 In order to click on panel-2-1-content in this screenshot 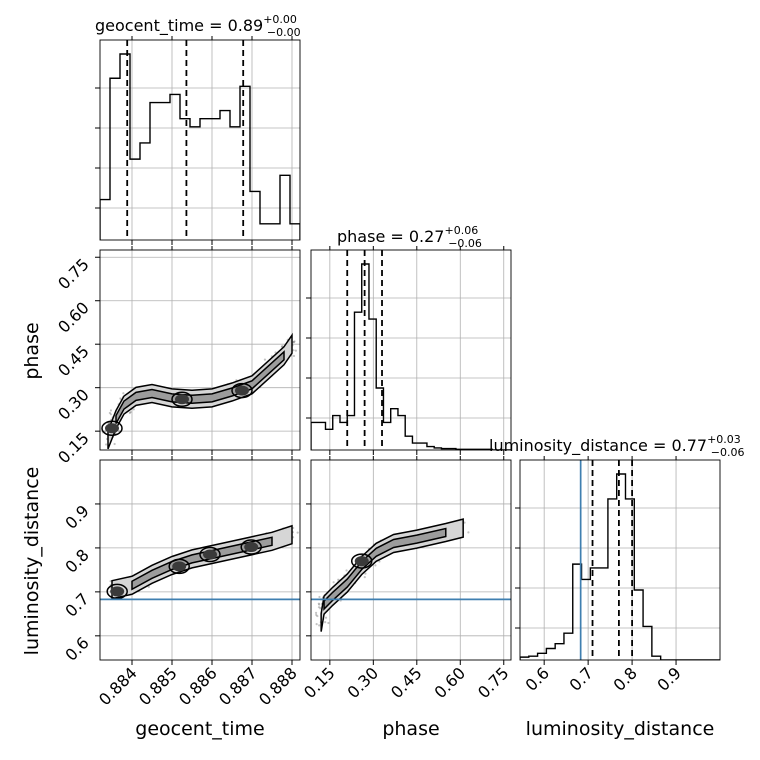, I will do `click(411, 575)`.